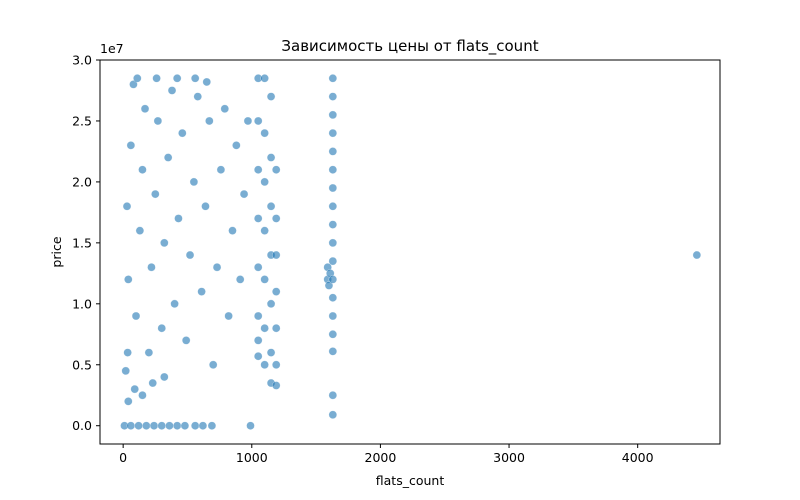 This screenshot has height=500, width=800. I want to click on y-tick-label: 0.5, so click(82, 364).